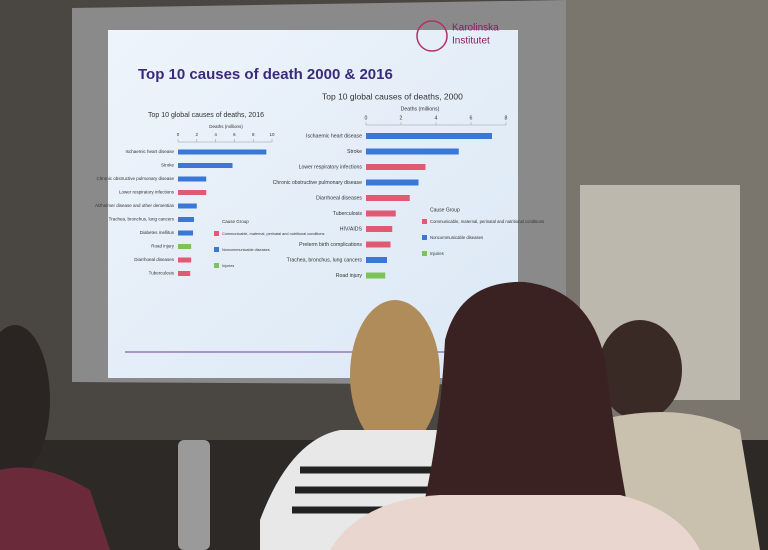 The image size is (768, 550). What do you see at coordinates (515, 522) in the screenshot?
I see `person-hijab-shirt` at bounding box center [515, 522].